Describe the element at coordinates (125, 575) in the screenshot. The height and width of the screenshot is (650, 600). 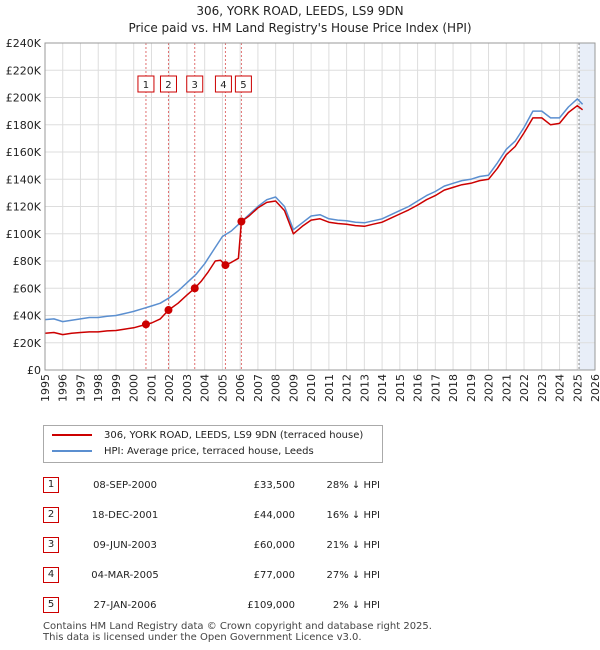
I see `sale-date: 04-MAR-2005` at that location.